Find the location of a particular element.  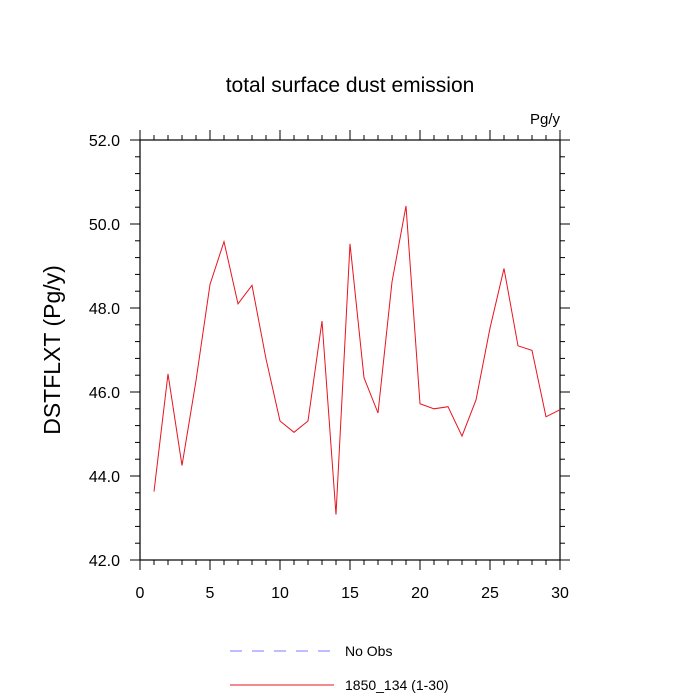

x-tick-label: 10 is located at coordinates (280, 593).